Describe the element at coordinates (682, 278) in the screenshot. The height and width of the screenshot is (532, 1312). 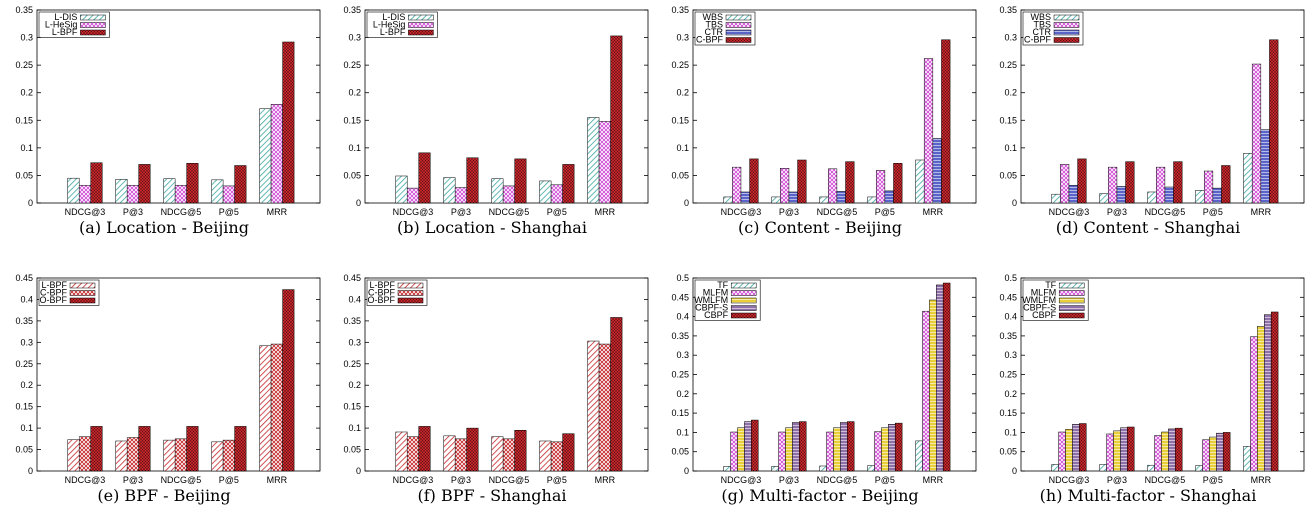
I see `y-tick-label: 0.5` at that location.